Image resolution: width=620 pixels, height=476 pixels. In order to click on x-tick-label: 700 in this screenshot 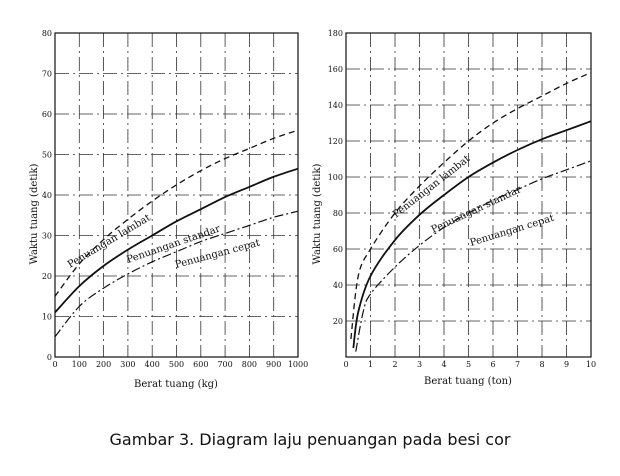, I will do `click(224, 364)`.